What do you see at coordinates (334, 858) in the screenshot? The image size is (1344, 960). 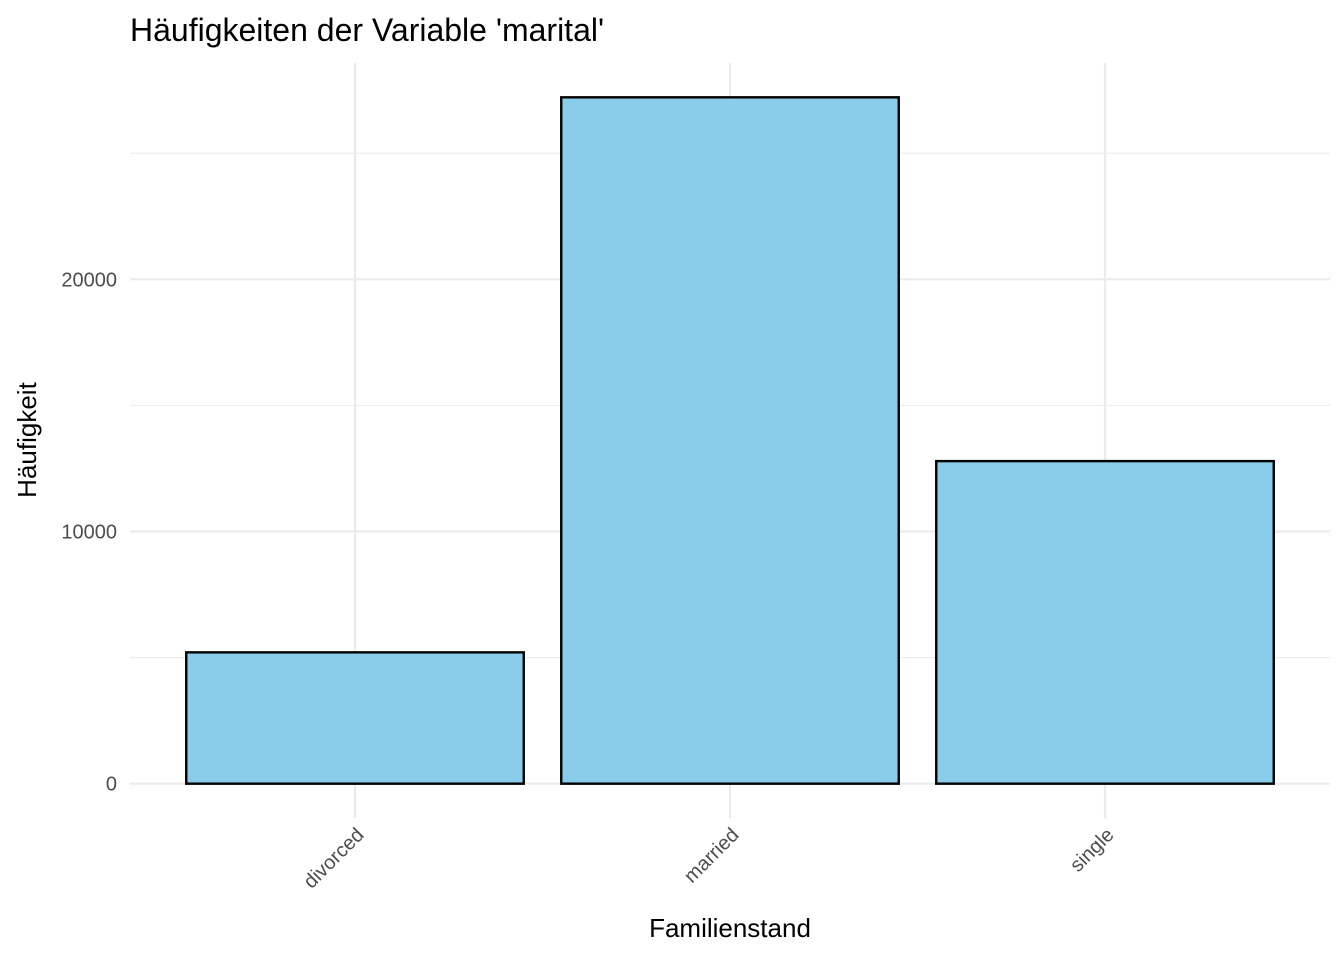 I see `x-tick-label-divorced: divorced` at bounding box center [334, 858].